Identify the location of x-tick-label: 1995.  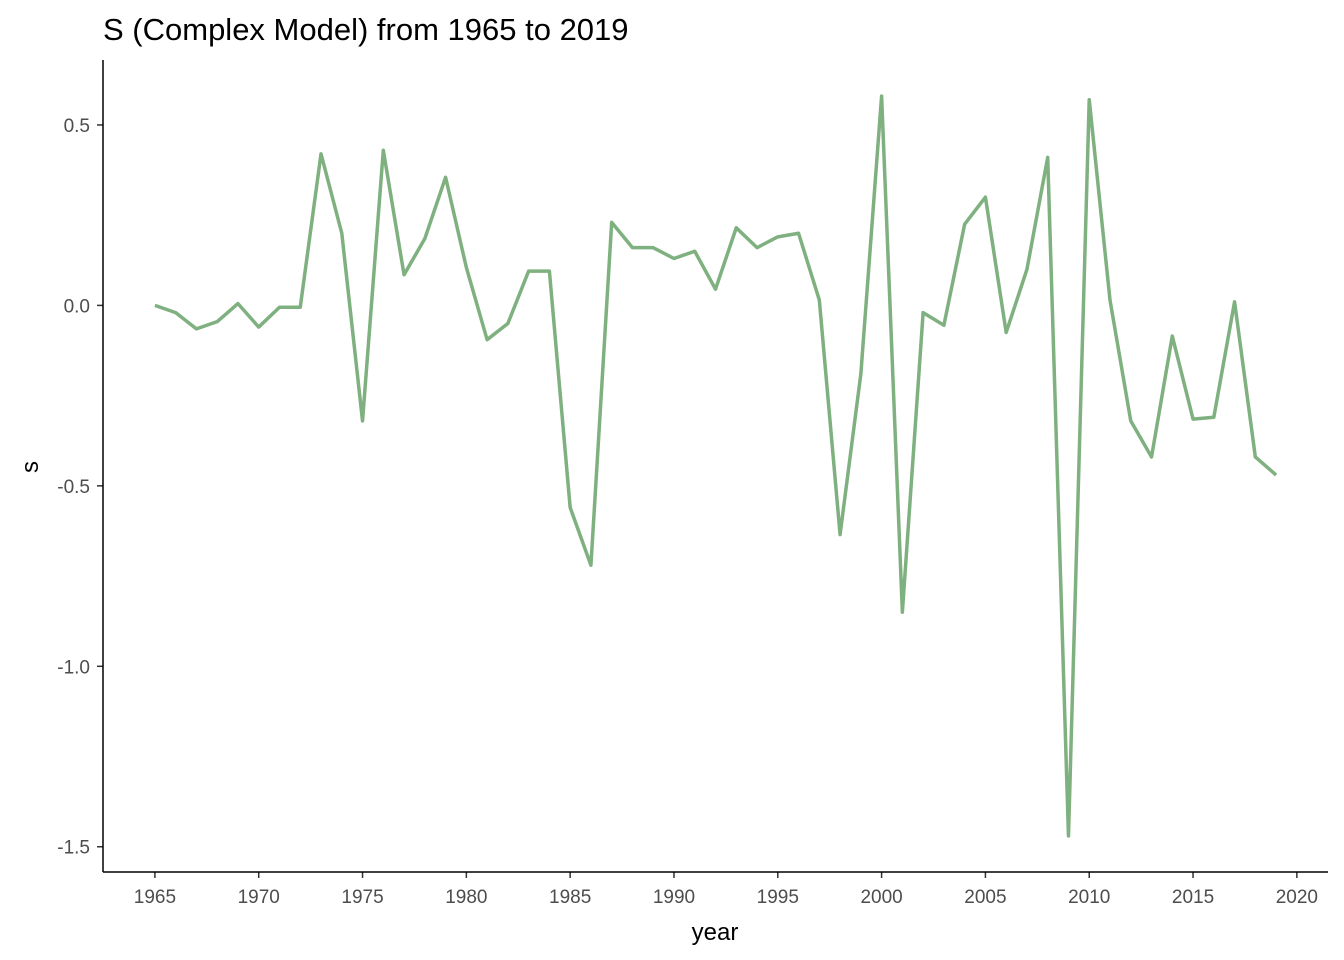
(778, 897).